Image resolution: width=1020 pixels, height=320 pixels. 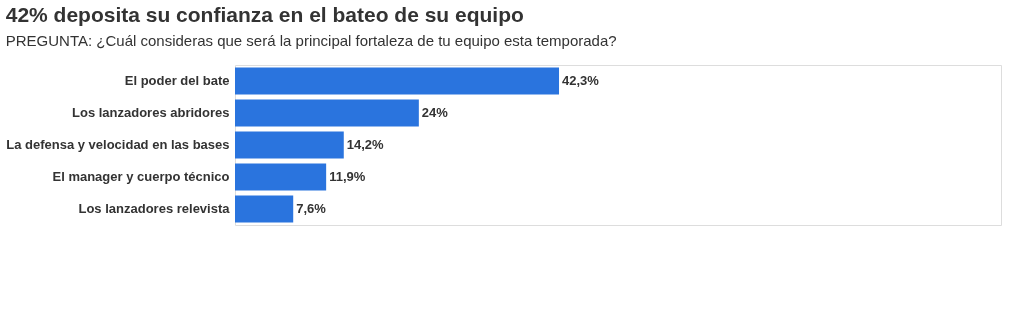 What do you see at coordinates (365, 144) in the screenshot?
I see `data-label: 14,2%` at bounding box center [365, 144].